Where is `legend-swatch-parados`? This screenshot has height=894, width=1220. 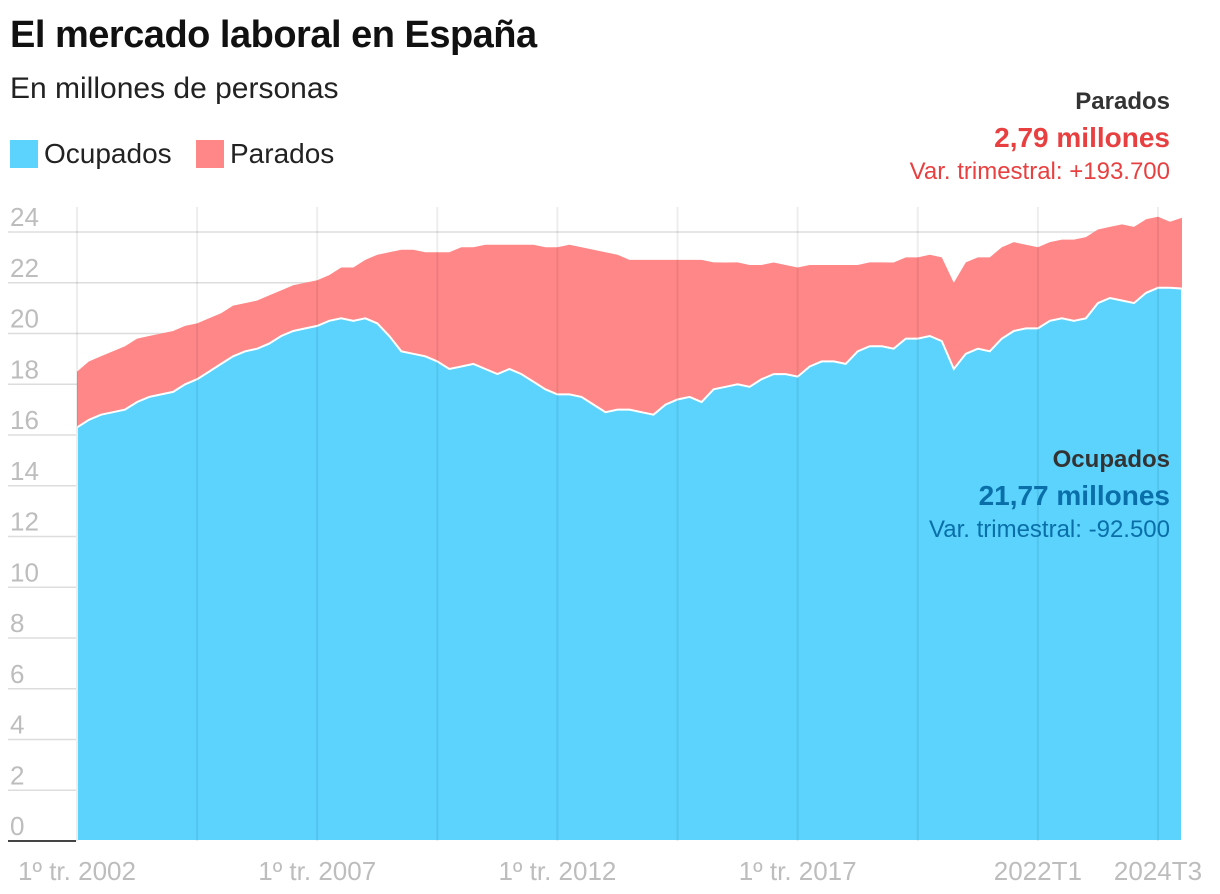 legend-swatch-parados is located at coordinates (210, 154).